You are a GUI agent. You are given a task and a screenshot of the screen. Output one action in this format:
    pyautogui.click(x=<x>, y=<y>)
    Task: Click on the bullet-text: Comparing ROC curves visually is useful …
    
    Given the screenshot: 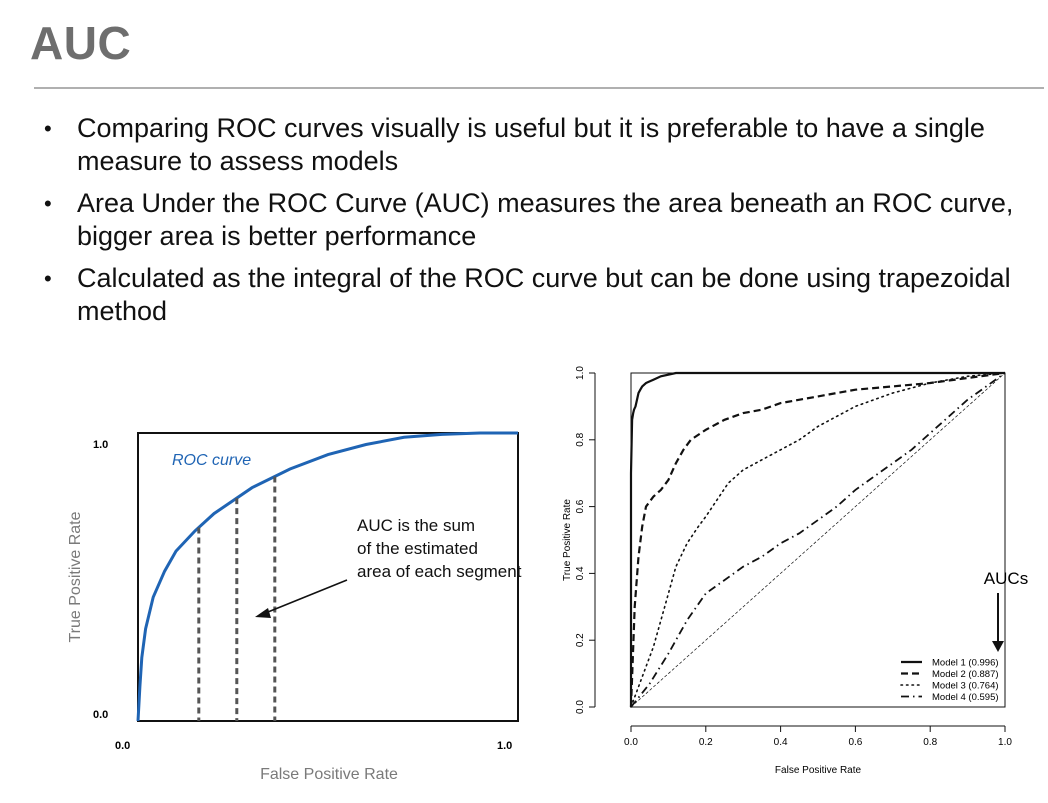 What is the action you would take?
    pyautogui.click(x=531, y=144)
    